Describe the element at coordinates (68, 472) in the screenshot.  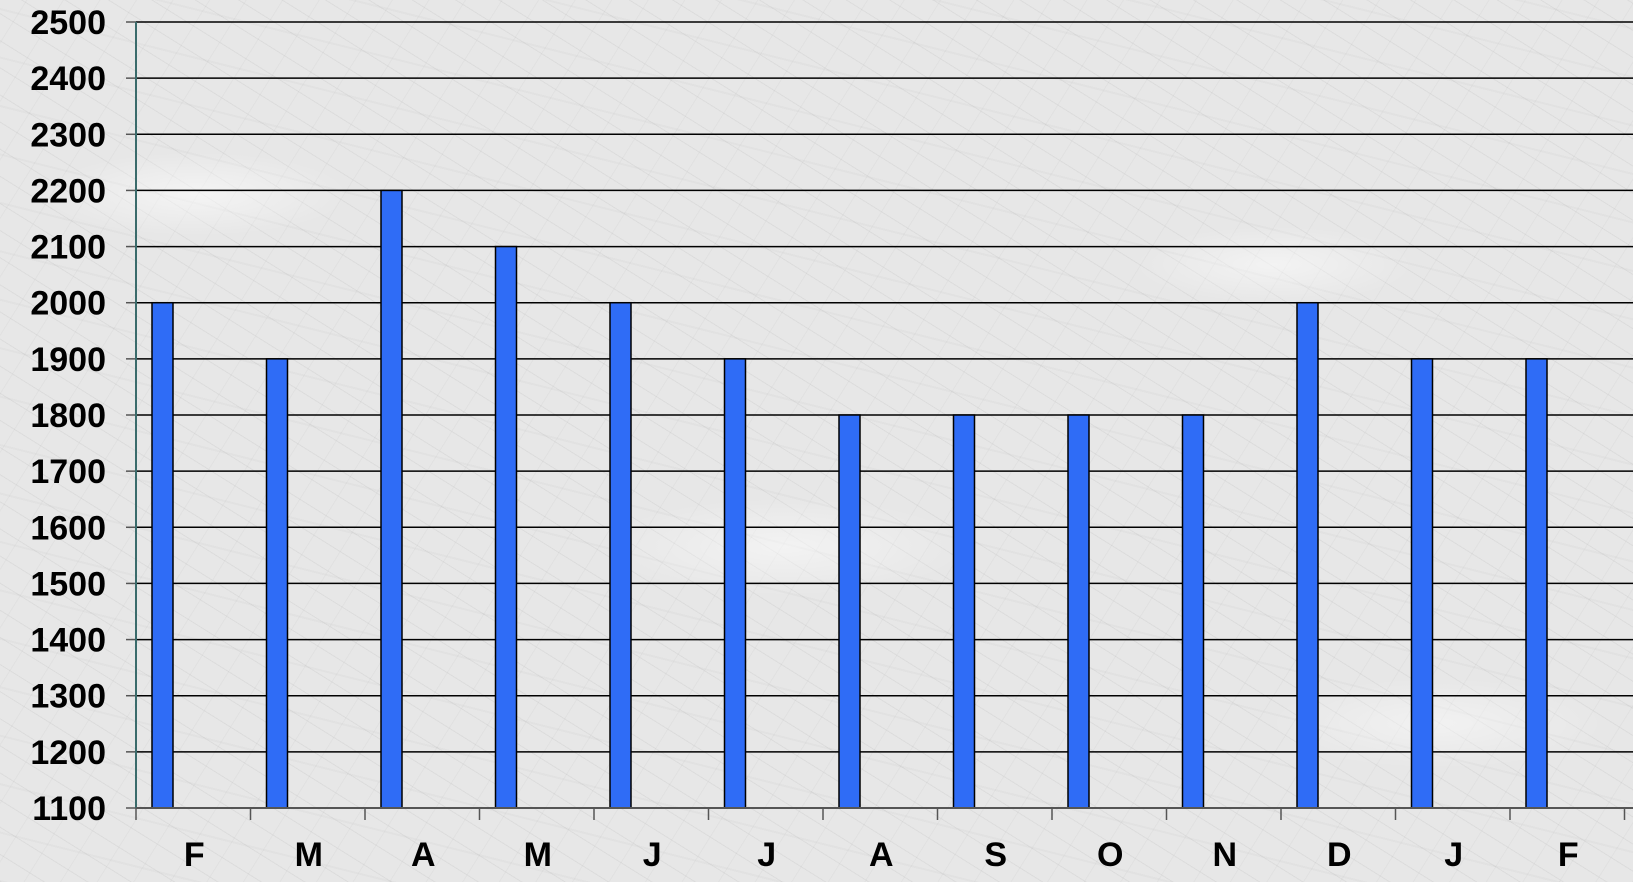
I see `y-tick-label: 1700` at that location.